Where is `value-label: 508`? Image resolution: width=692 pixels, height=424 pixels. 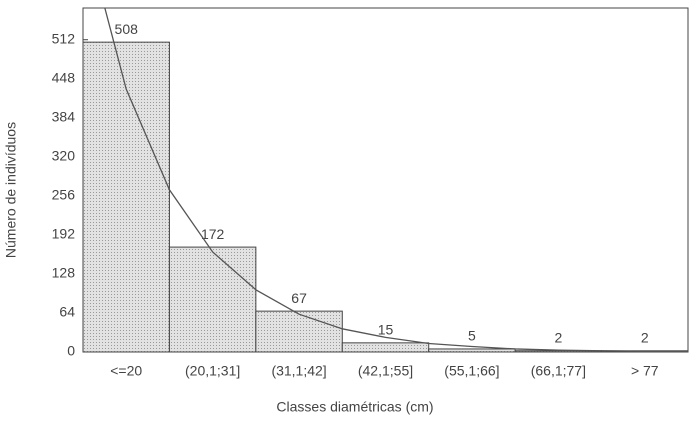
value-label: 508 is located at coordinates (127, 29).